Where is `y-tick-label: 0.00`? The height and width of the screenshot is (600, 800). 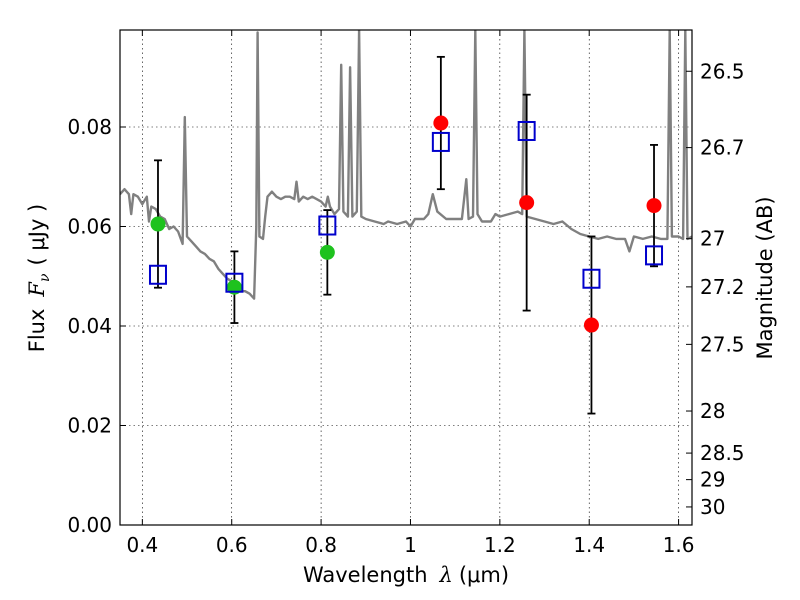
y-tick-label: 0.00 is located at coordinates (89, 525).